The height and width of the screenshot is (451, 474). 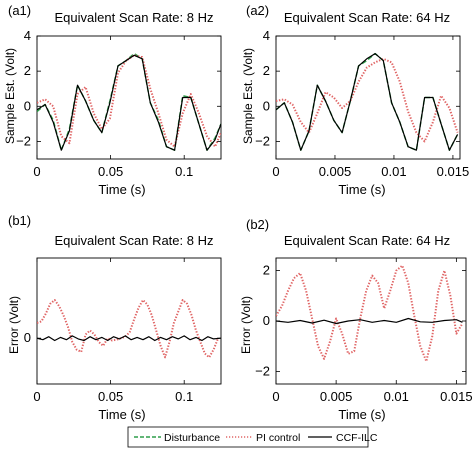 I want to click on series-line-disturbance, so click(x=129, y=101).